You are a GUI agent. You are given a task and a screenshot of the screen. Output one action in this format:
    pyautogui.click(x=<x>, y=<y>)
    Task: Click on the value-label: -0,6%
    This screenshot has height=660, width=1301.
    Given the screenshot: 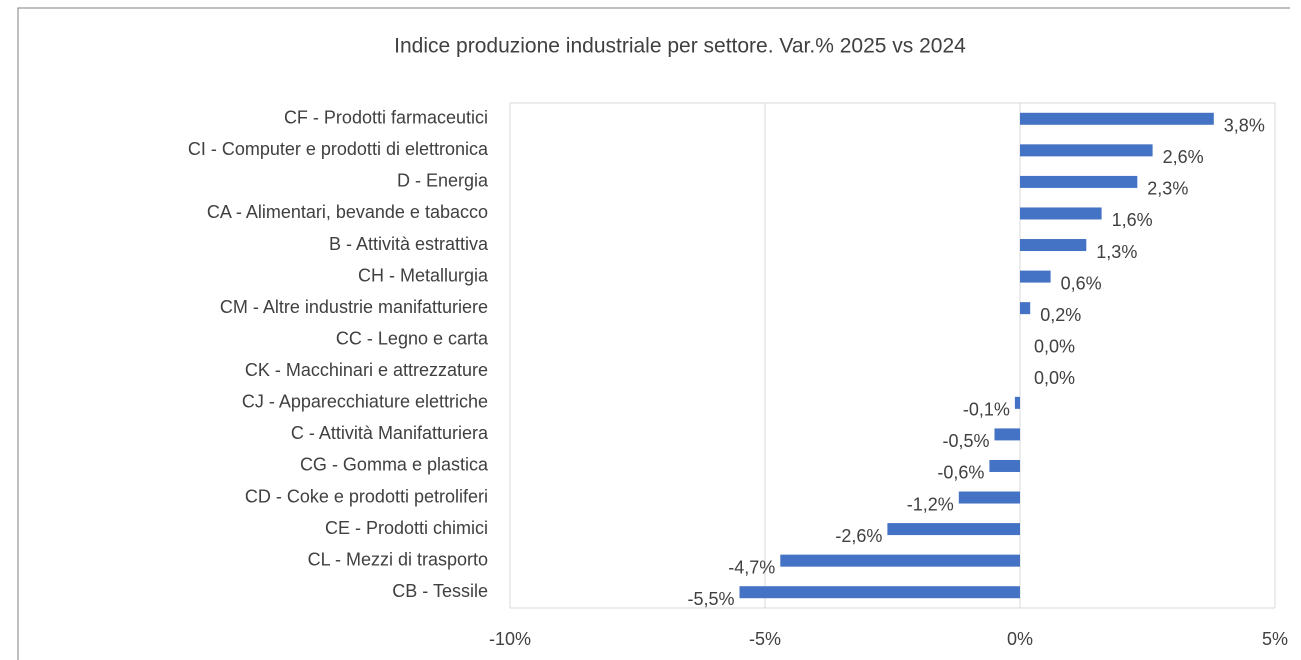 What is the action you would take?
    pyautogui.click(x=960, y=473)
    